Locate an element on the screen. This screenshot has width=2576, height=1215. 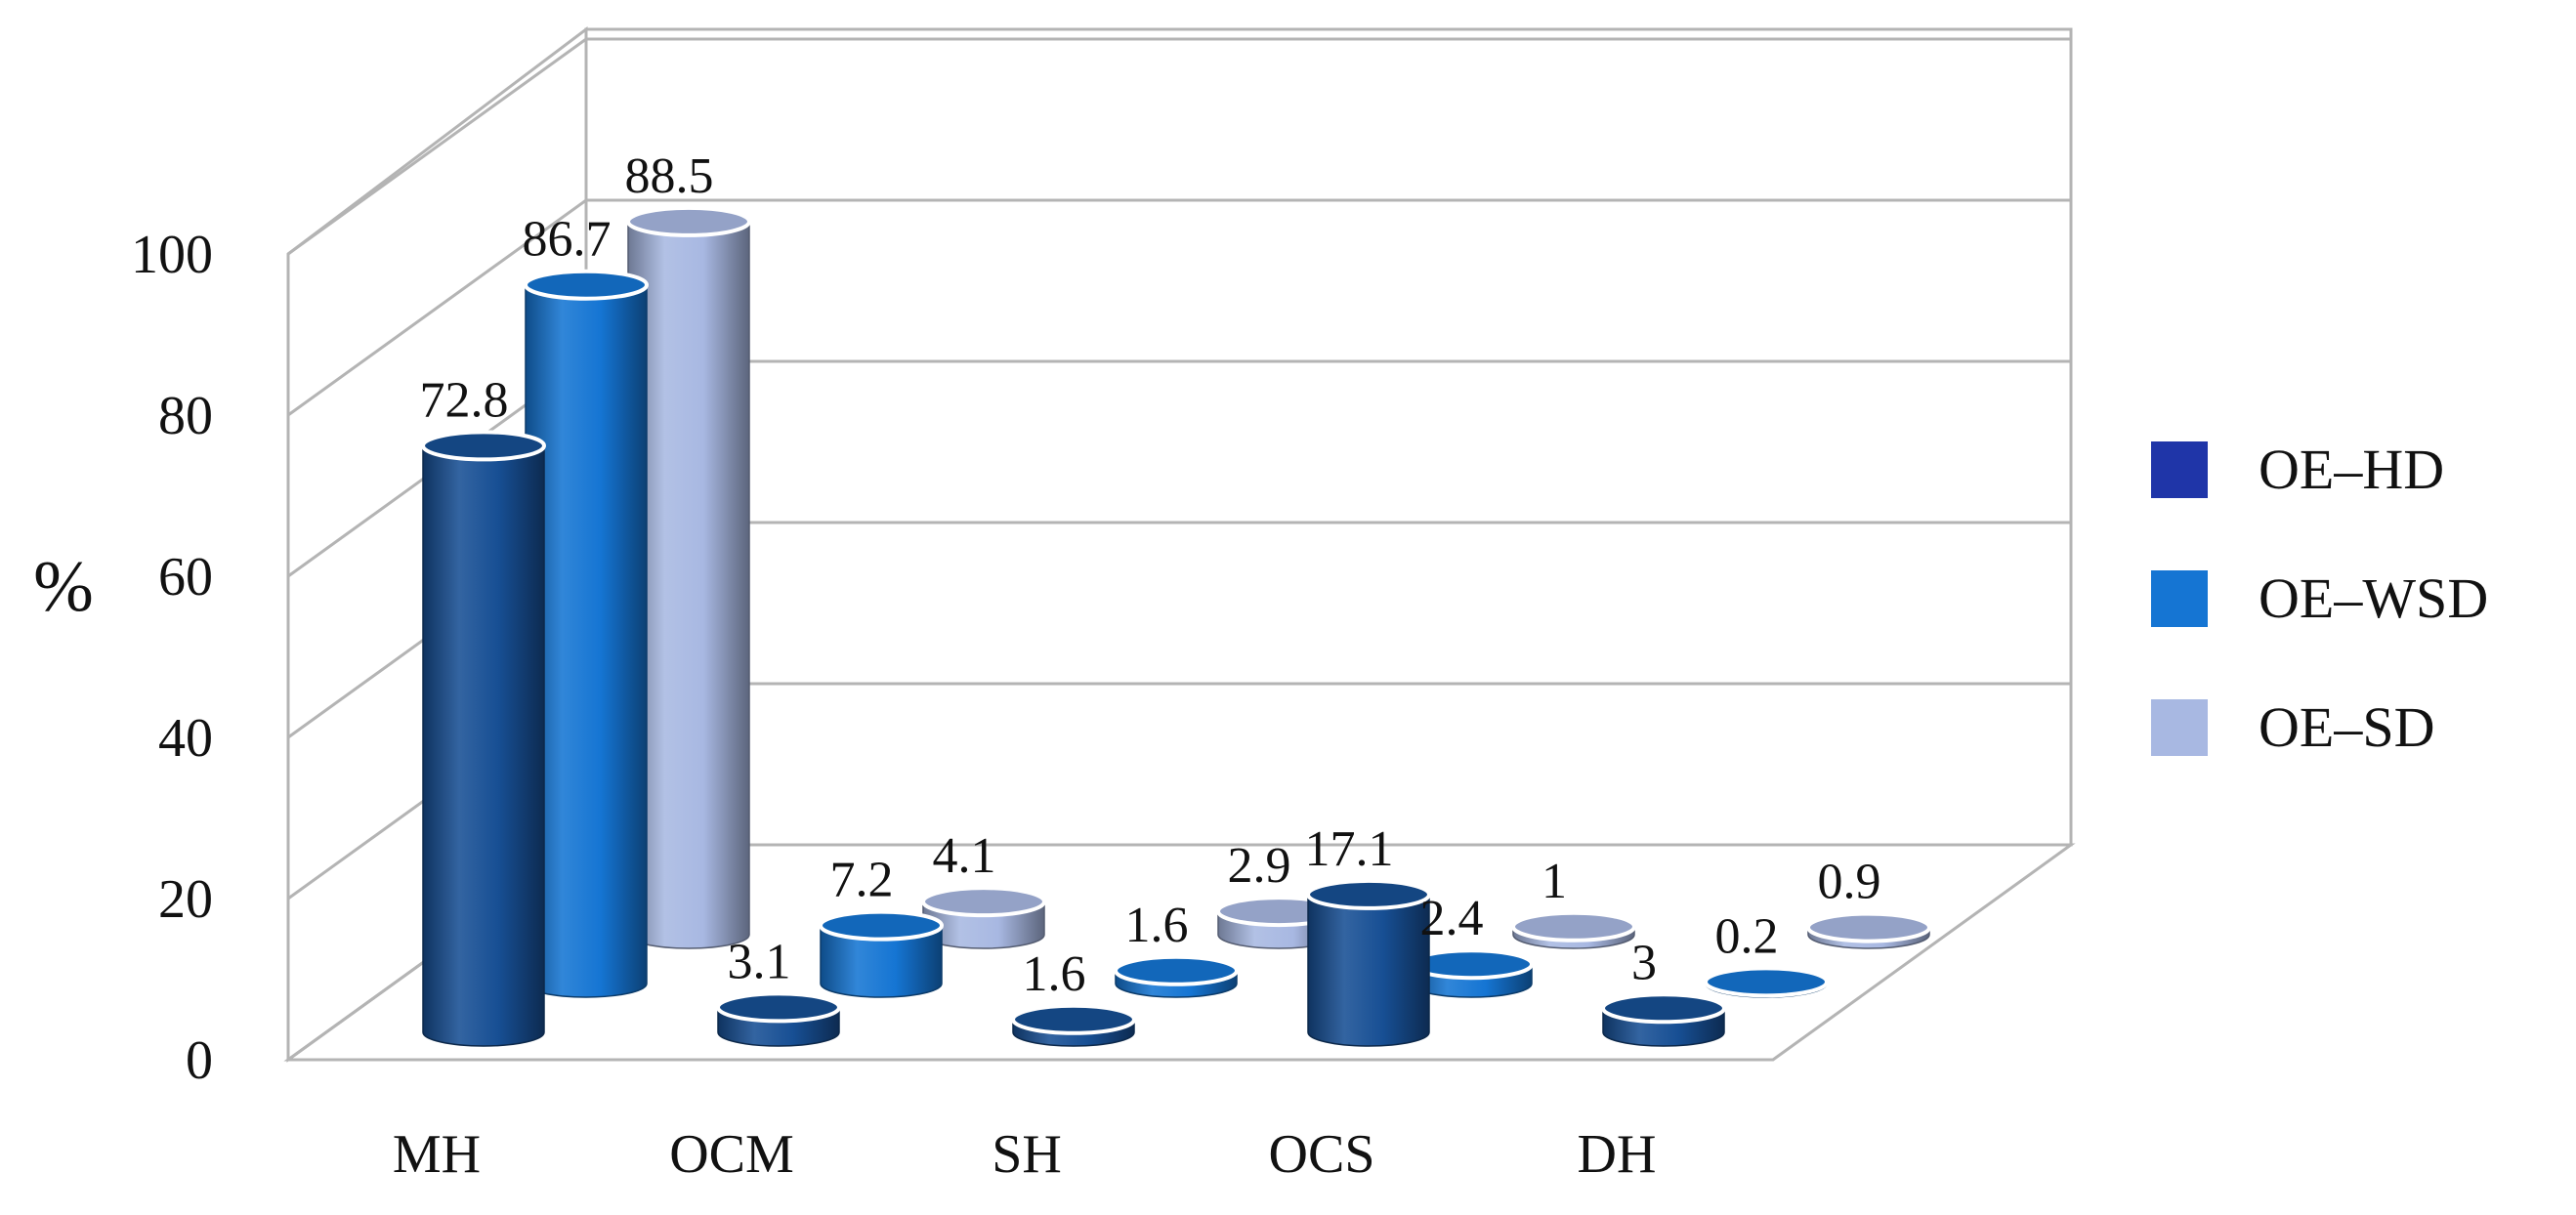
data-label: 0.9 is located at coordinates (1849, 882).